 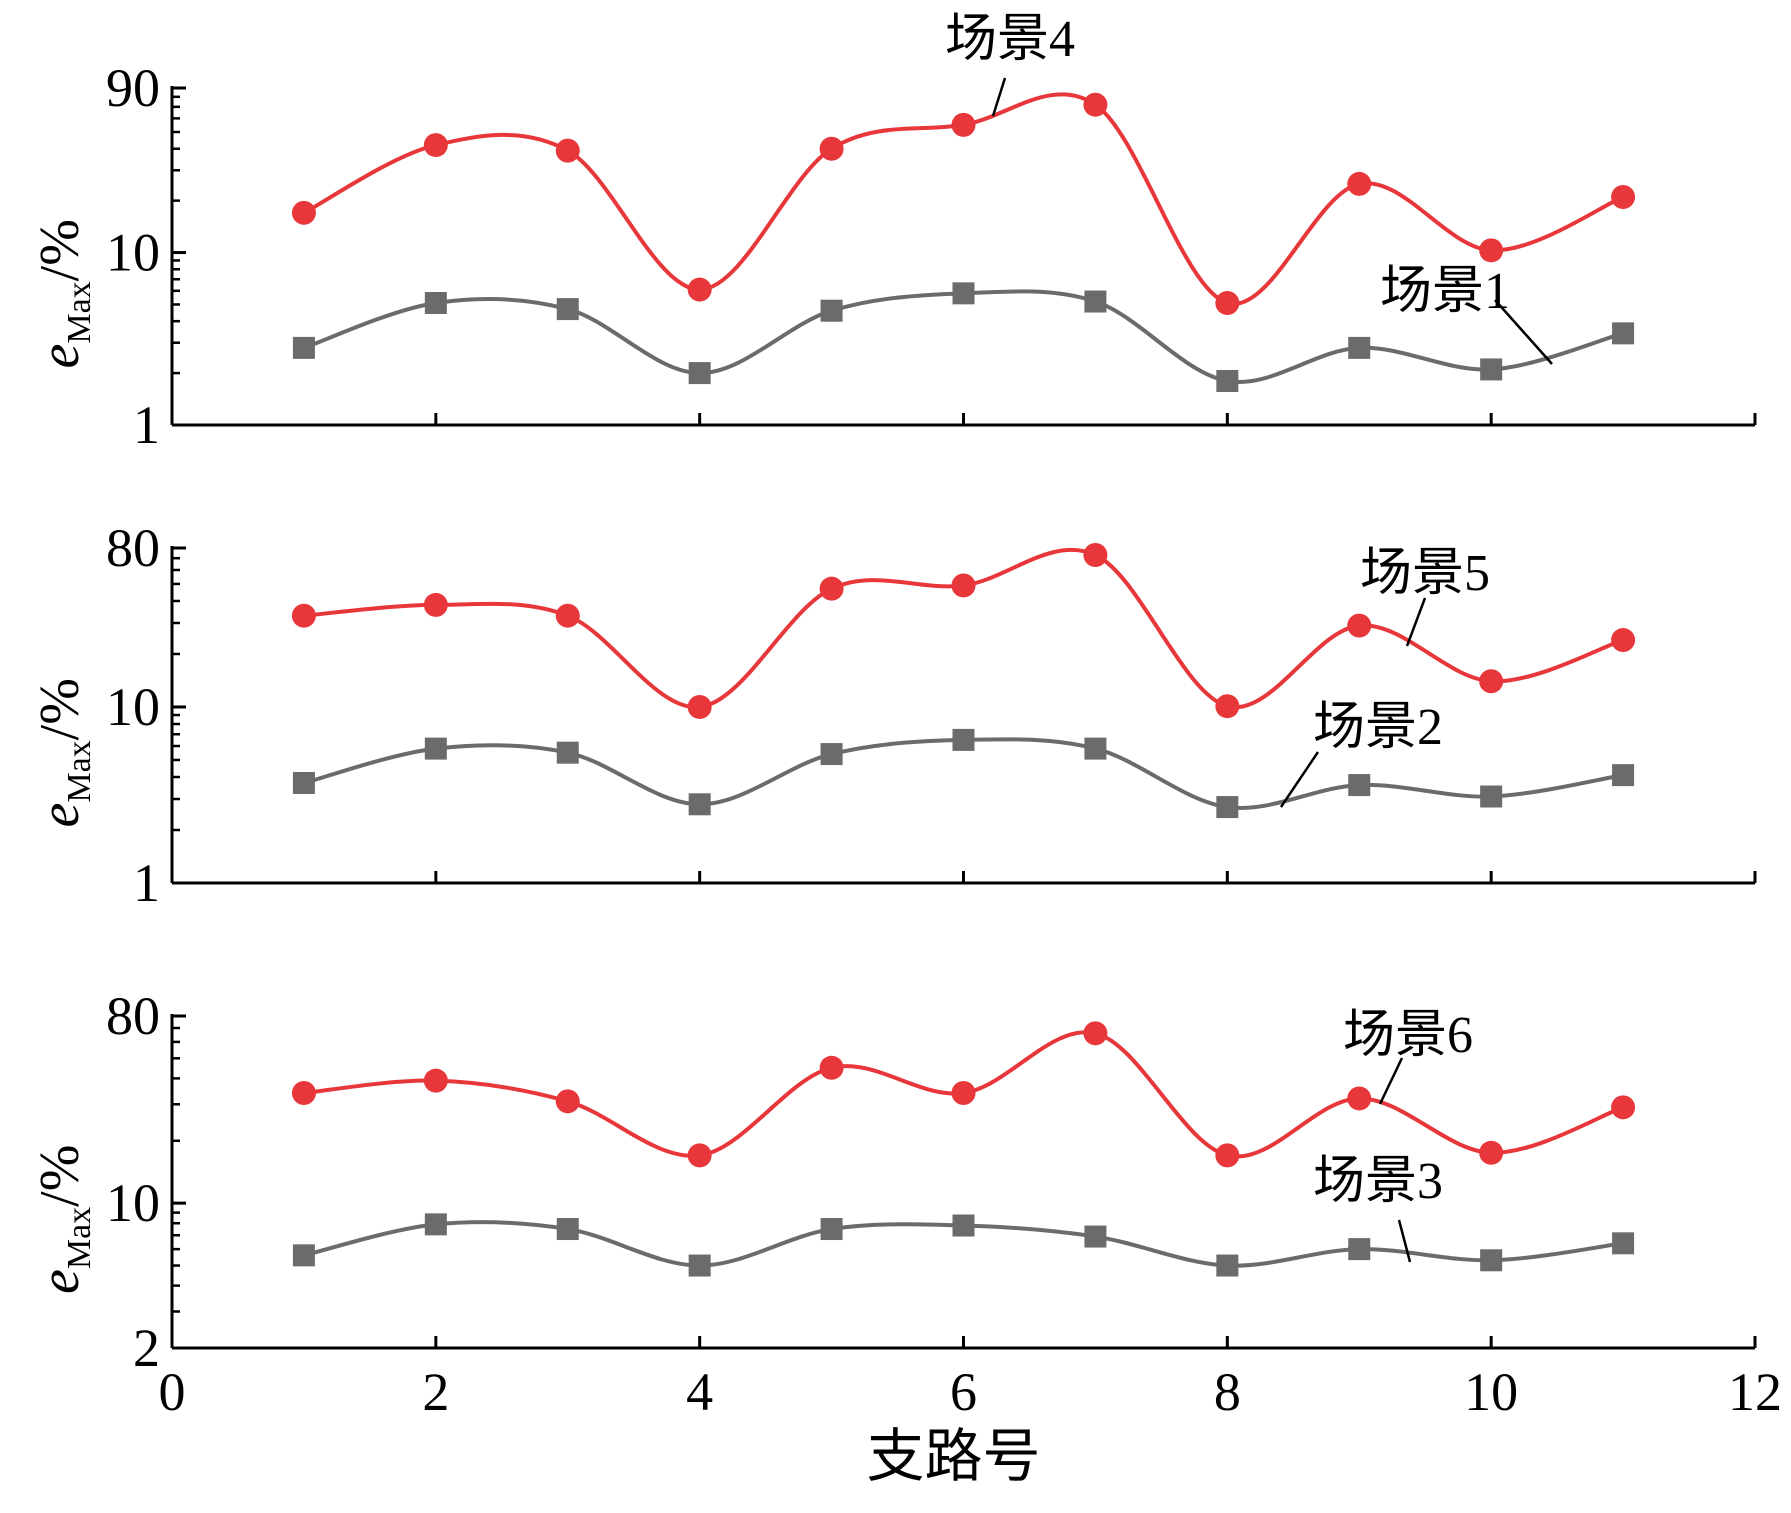 I want to click on x-tick-label: 10, so click(x=1491, y=1392).